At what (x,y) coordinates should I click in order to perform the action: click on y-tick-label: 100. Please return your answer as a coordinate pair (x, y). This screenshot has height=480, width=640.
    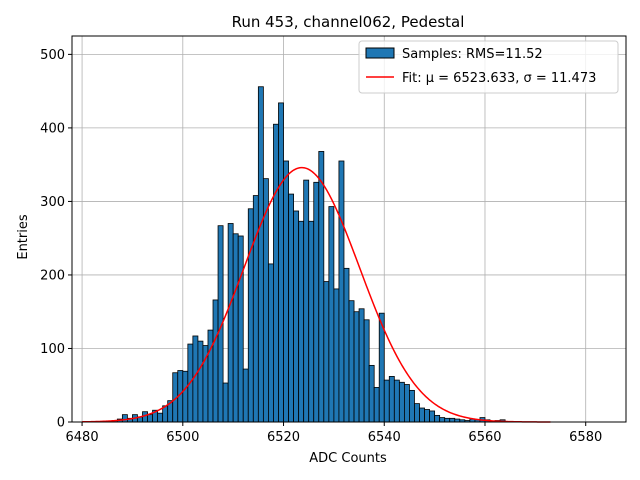
    Looking at the image, I should click on (52, 349).